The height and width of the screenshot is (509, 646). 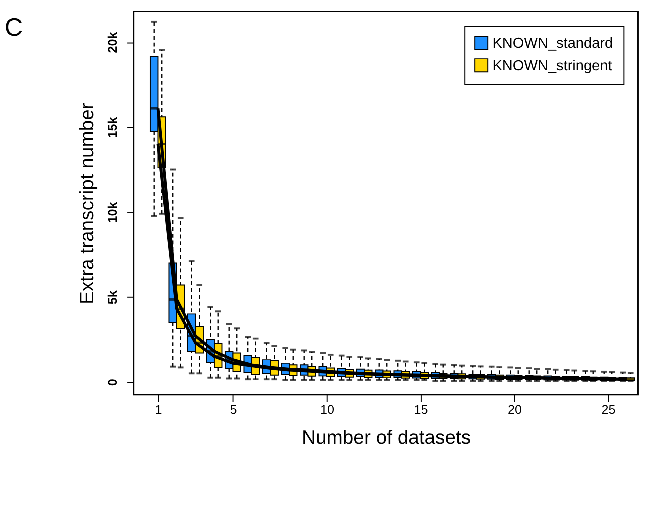 I want to click on y-tick-label: 5k, so click(x=113, y=297).